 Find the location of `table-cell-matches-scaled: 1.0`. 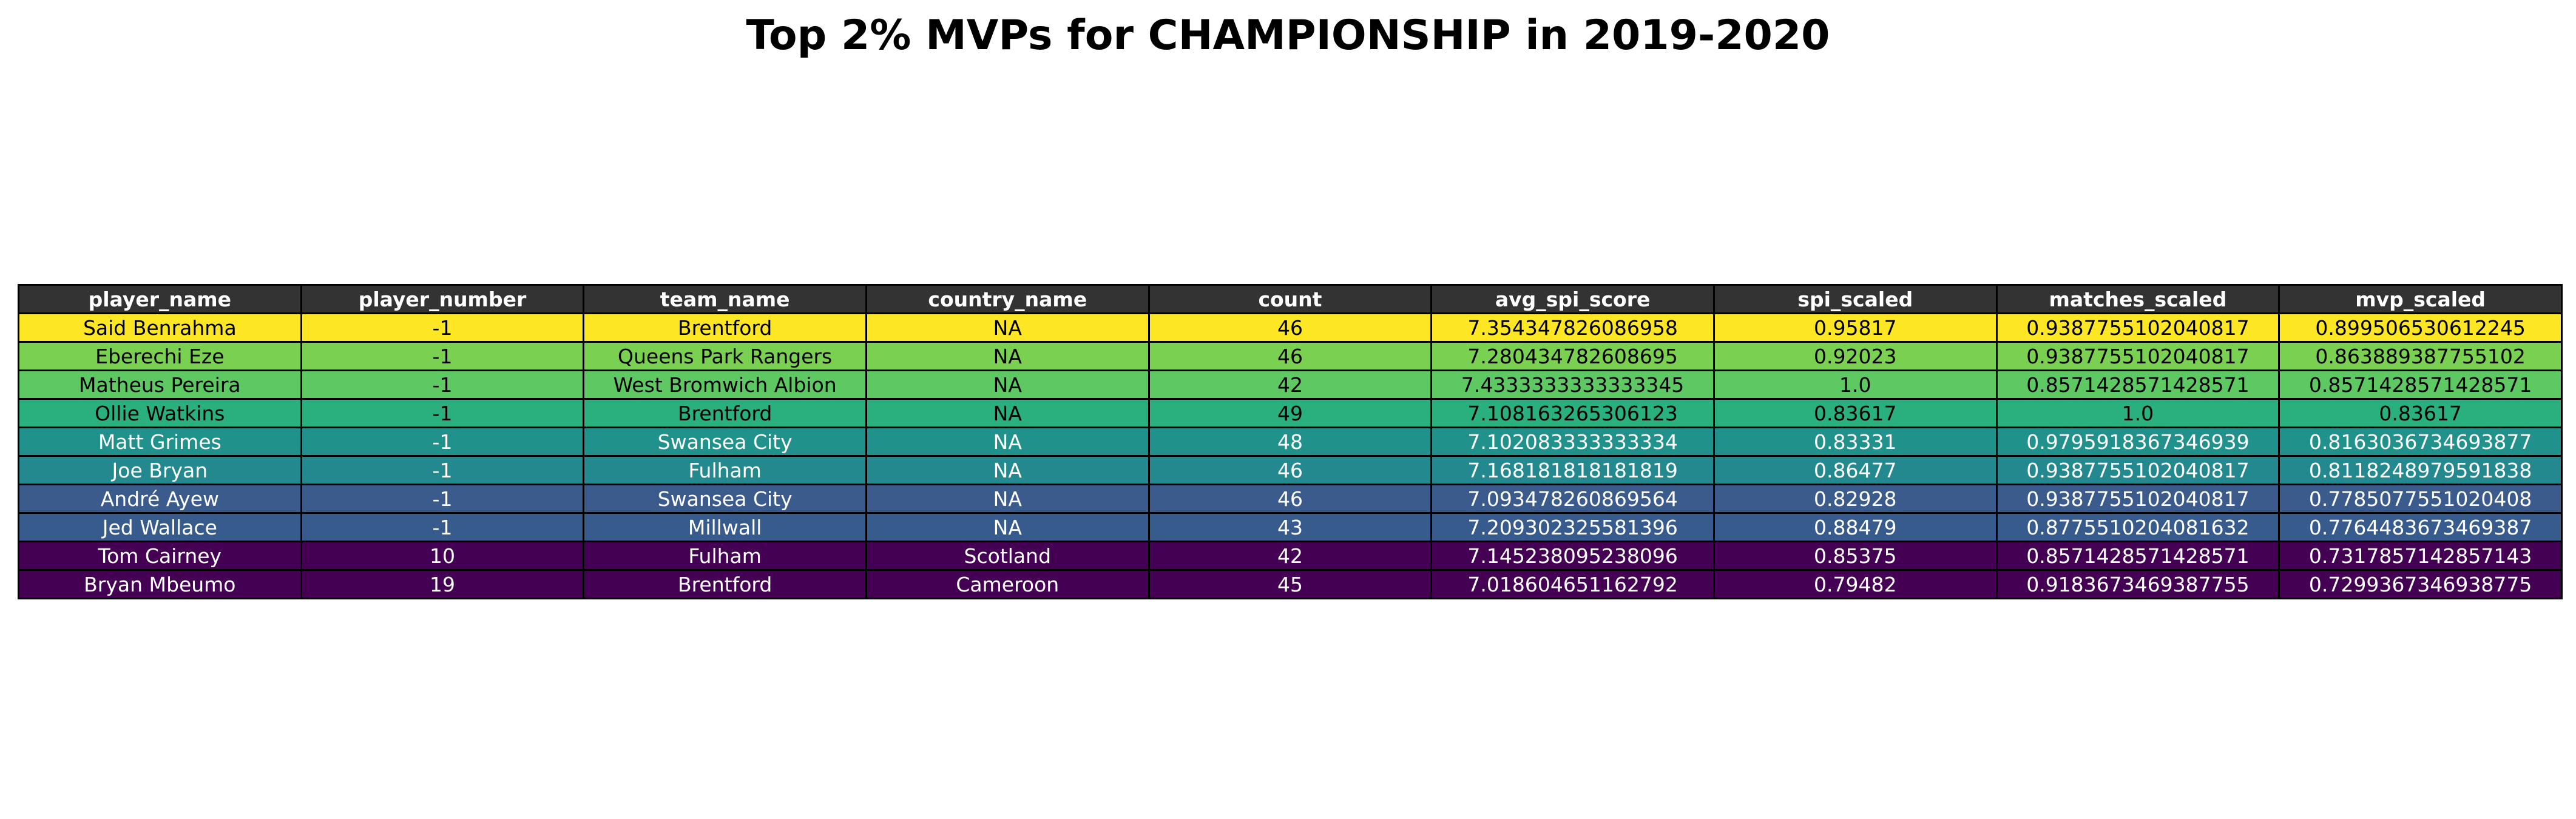

table-cell-matches-scaled: 1.0 is located at coordinates (2137, 413).